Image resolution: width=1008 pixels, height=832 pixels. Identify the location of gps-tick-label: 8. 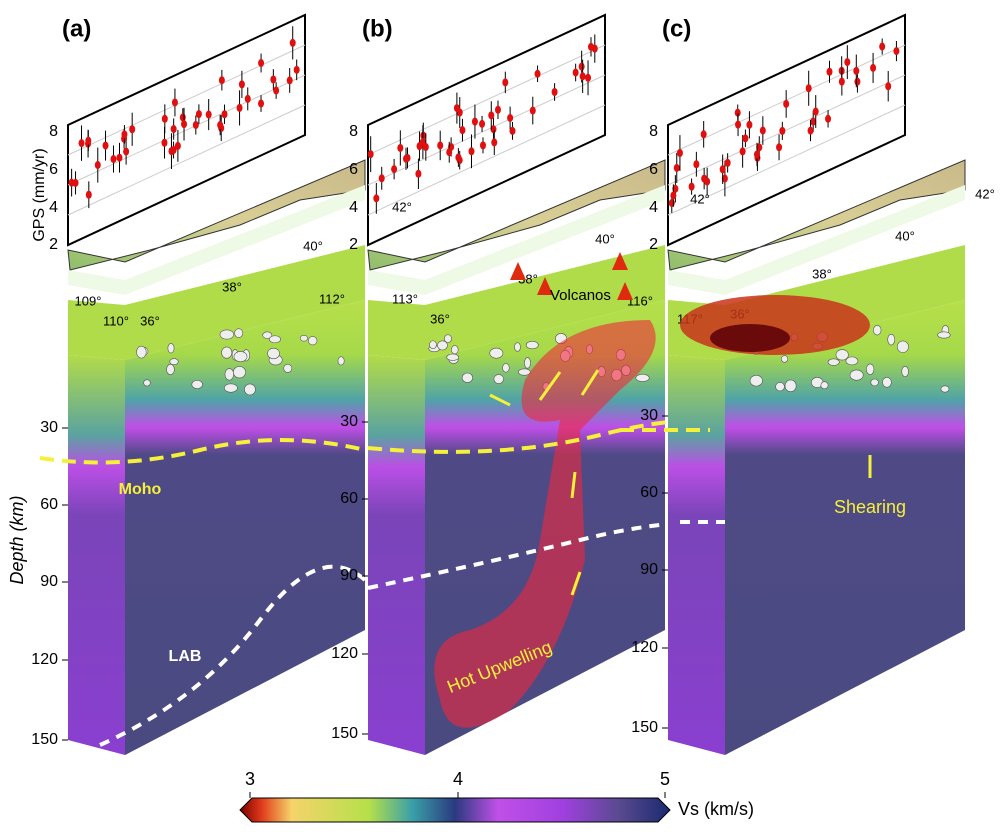
(353, 131).